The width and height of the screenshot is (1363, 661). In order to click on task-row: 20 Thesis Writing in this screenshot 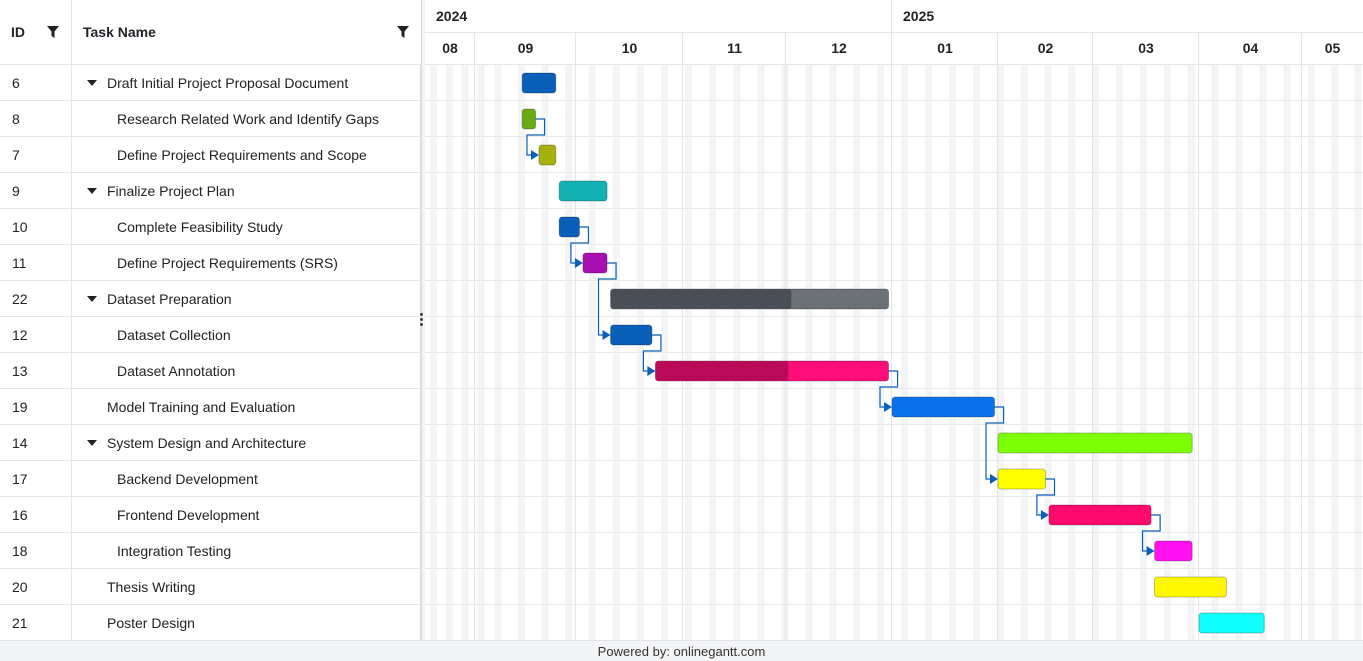, I will do `click(210, 587)`.